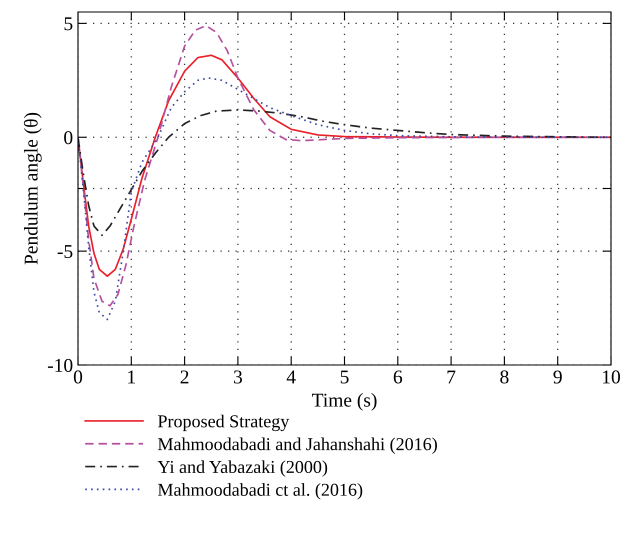  Describe the element at coordinates (224, 423) in the screenshot. I see `legend-label: Proposed Strategy` at that location.